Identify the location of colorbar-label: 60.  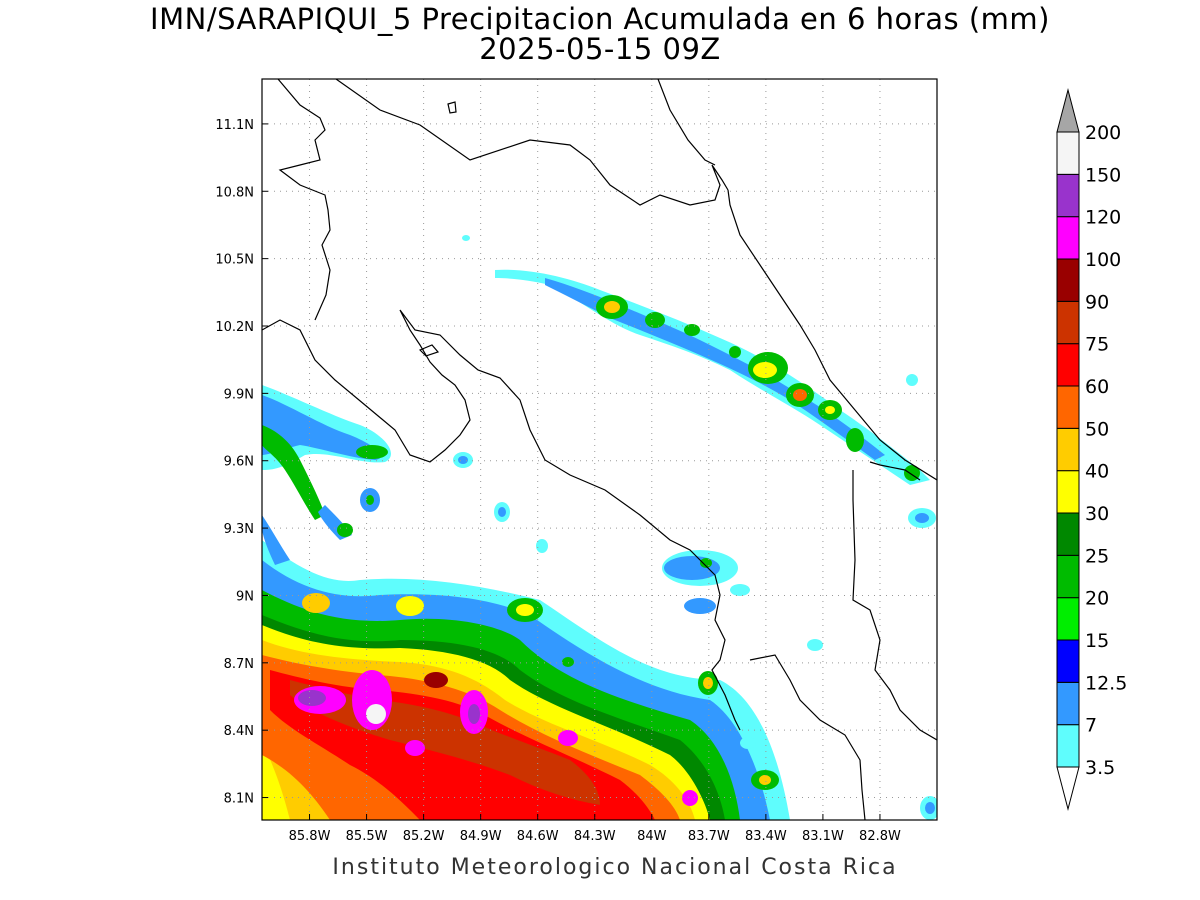
(1097, 387).